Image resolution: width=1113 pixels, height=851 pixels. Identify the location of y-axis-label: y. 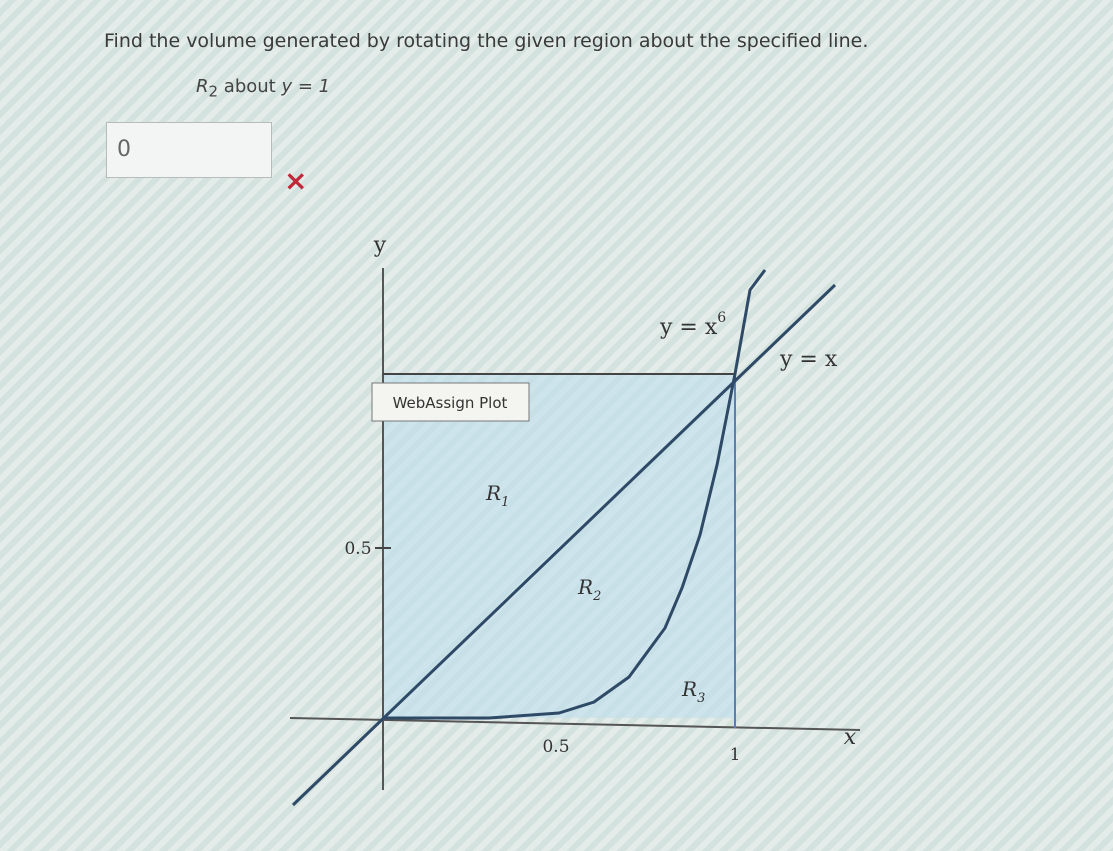
(380, 245).